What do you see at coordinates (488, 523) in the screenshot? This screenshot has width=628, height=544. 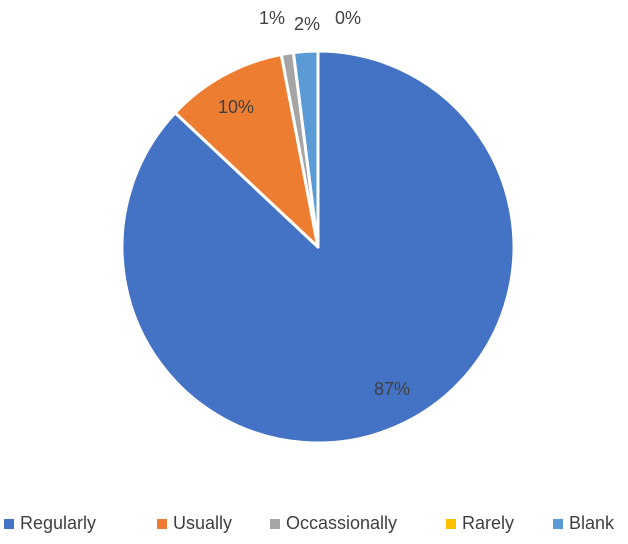 I see `legend-label-rarely: Rarely` at bounding box center [488, 523].